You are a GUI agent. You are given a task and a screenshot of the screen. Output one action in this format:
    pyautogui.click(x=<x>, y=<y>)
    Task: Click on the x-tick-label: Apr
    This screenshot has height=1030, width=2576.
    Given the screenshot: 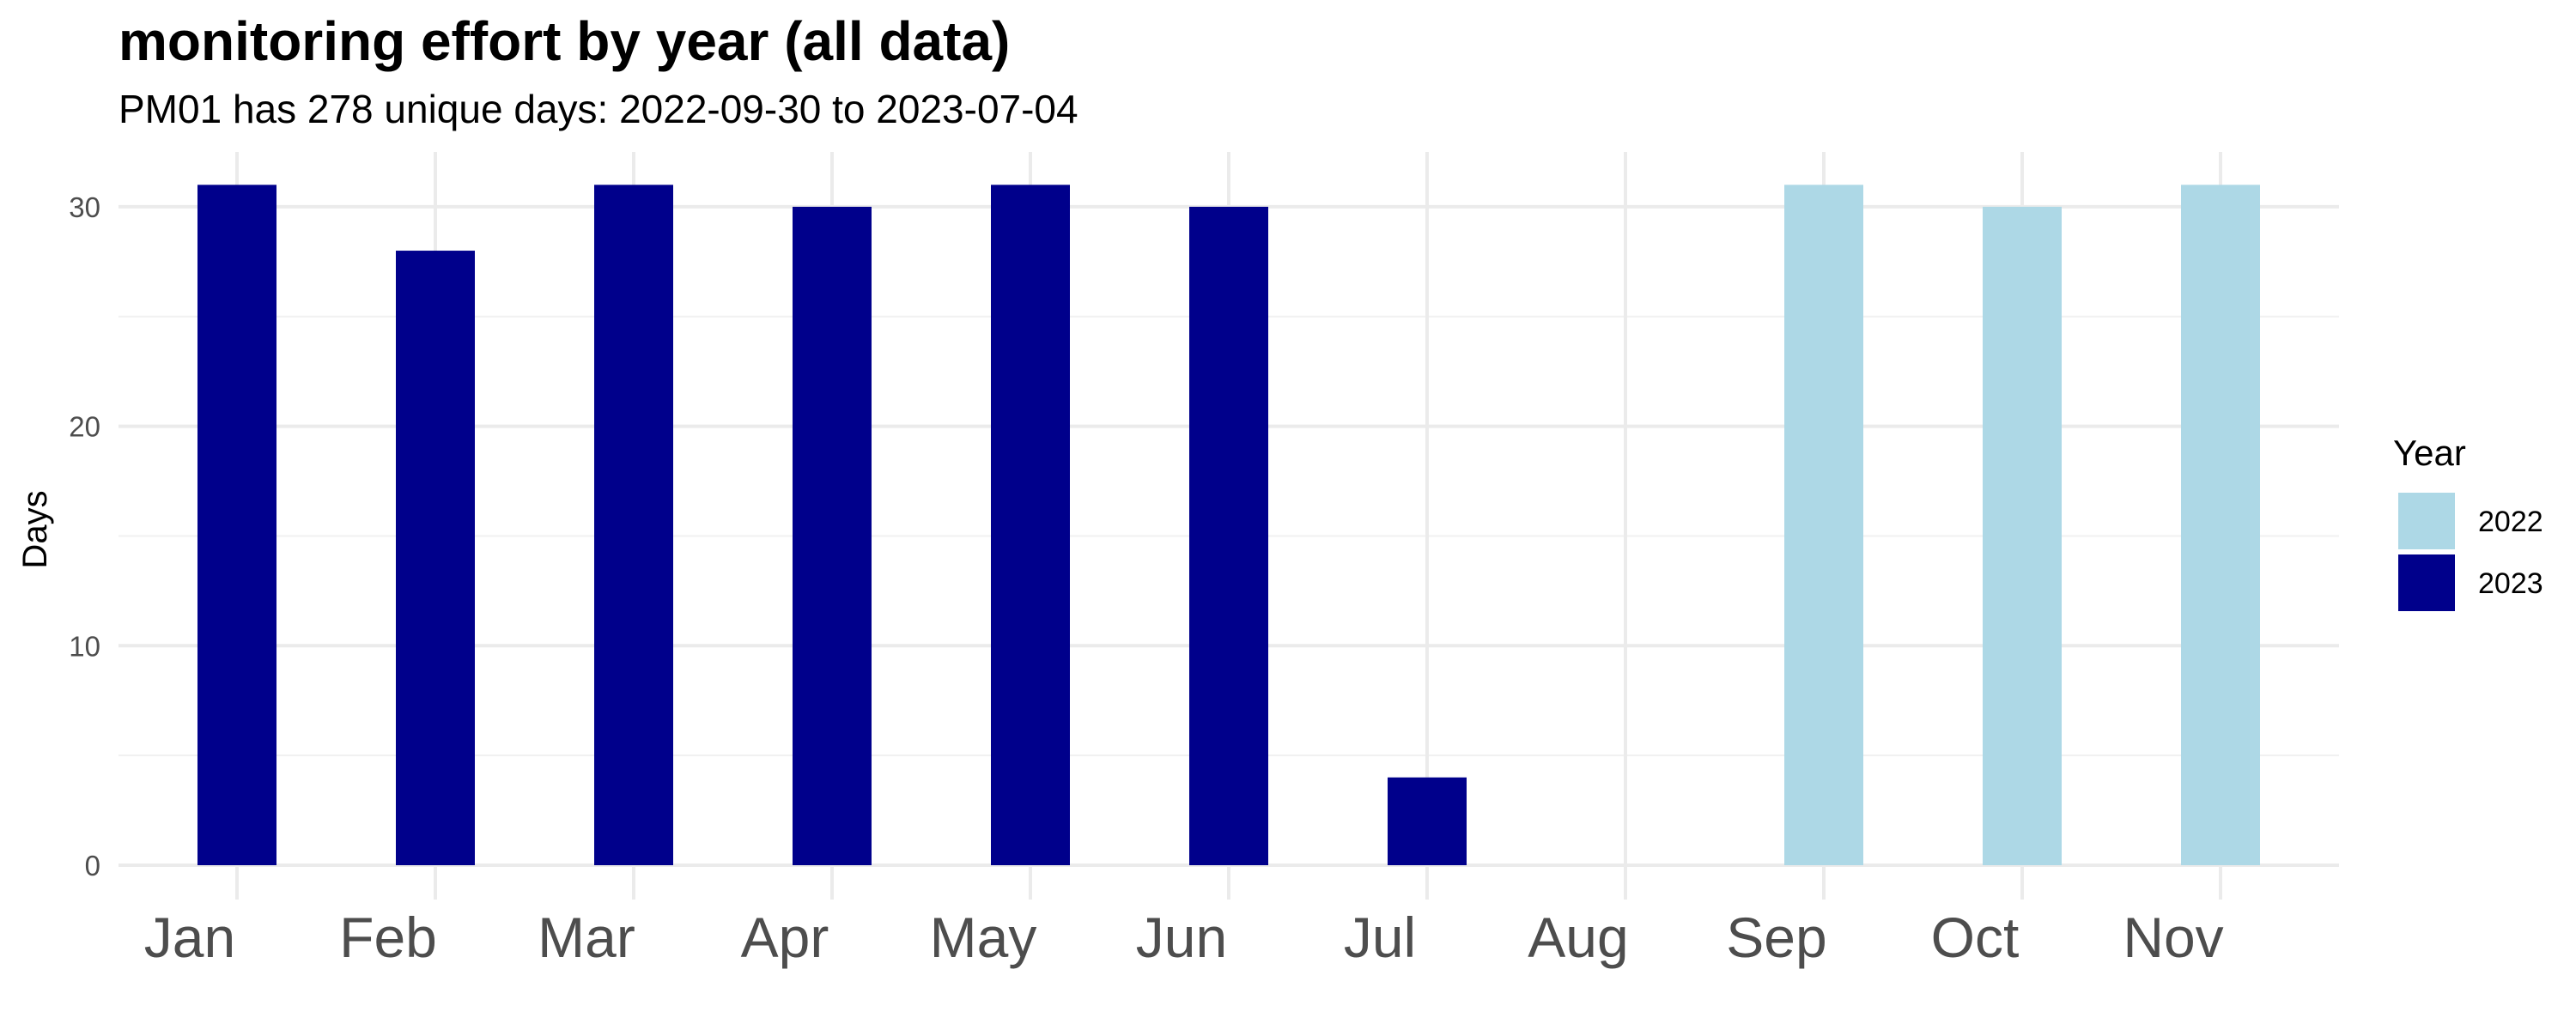 What is the action you would take?
    pyautogui.click(x=785, y=937)
    